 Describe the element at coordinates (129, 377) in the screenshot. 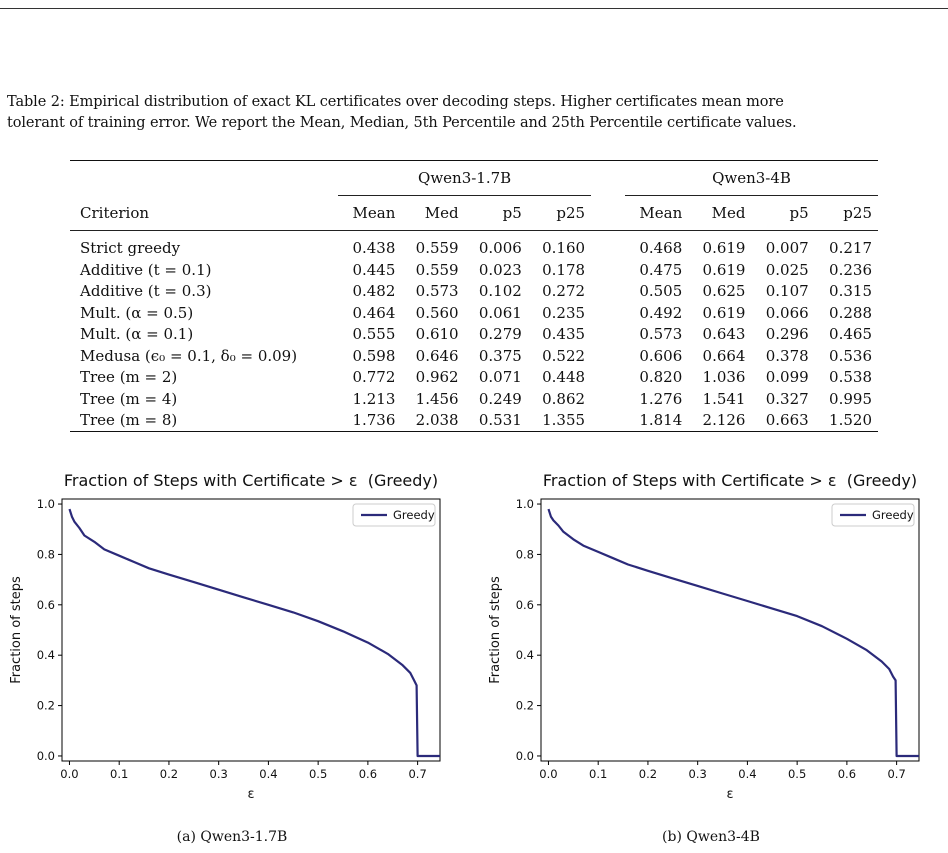

I see `row-label: Tree (m = 2)` at that location.